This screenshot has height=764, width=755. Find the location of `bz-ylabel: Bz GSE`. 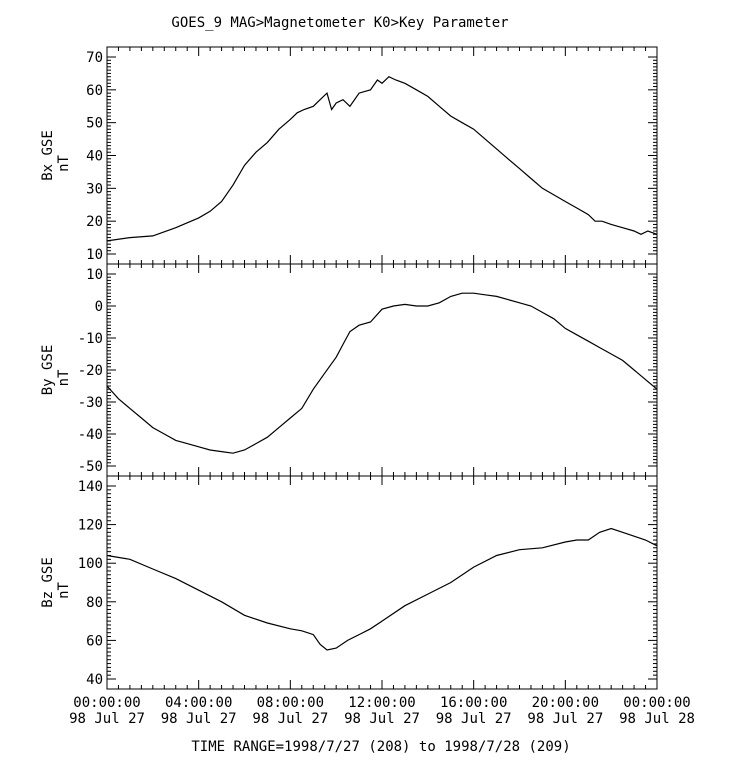

bz-ylabel: Bz GSE is located at coordinates (48, 582).